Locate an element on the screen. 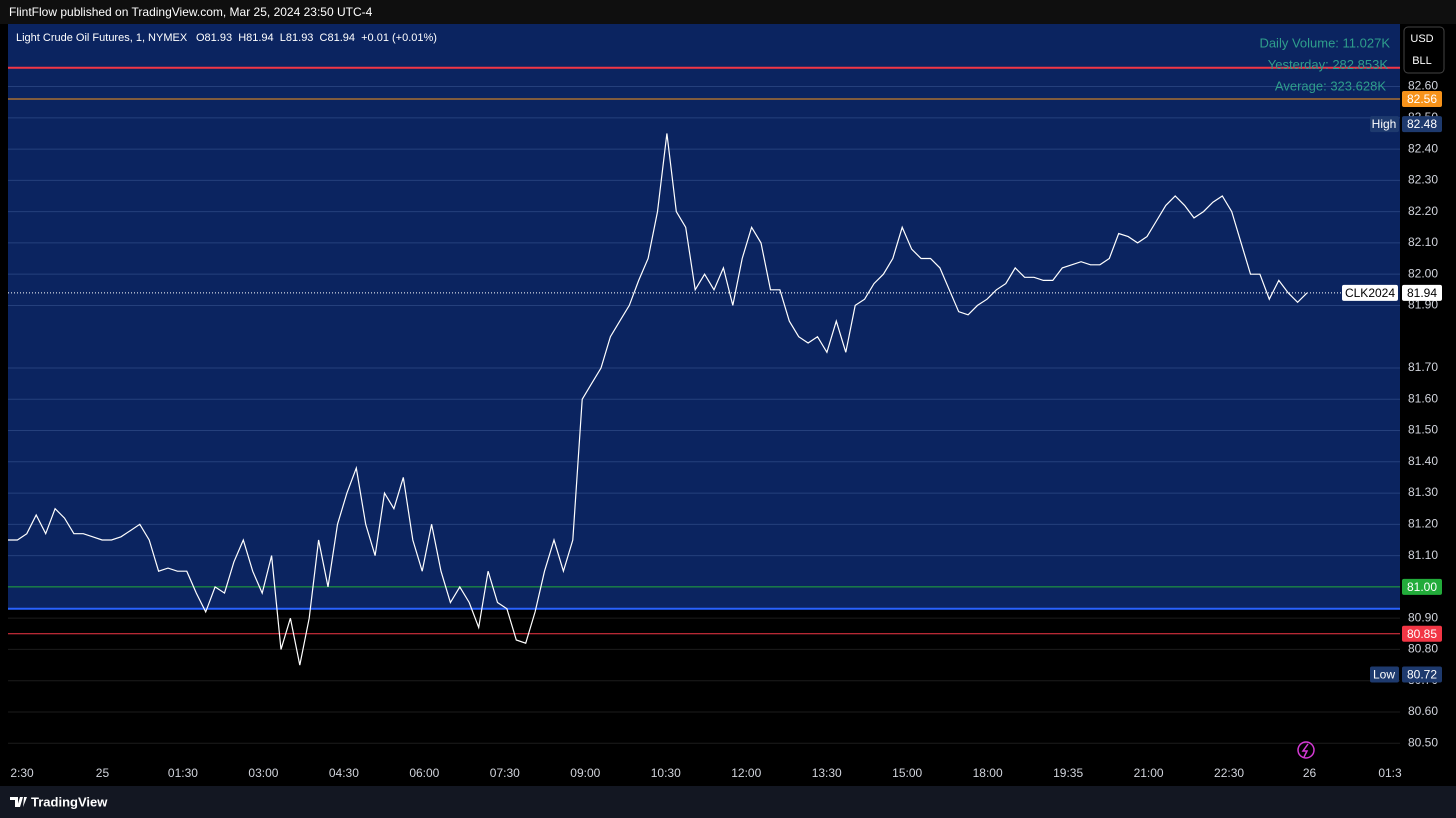 This screenshot has height=818, width=1456. header-bar is located at coordinates (728, 12).